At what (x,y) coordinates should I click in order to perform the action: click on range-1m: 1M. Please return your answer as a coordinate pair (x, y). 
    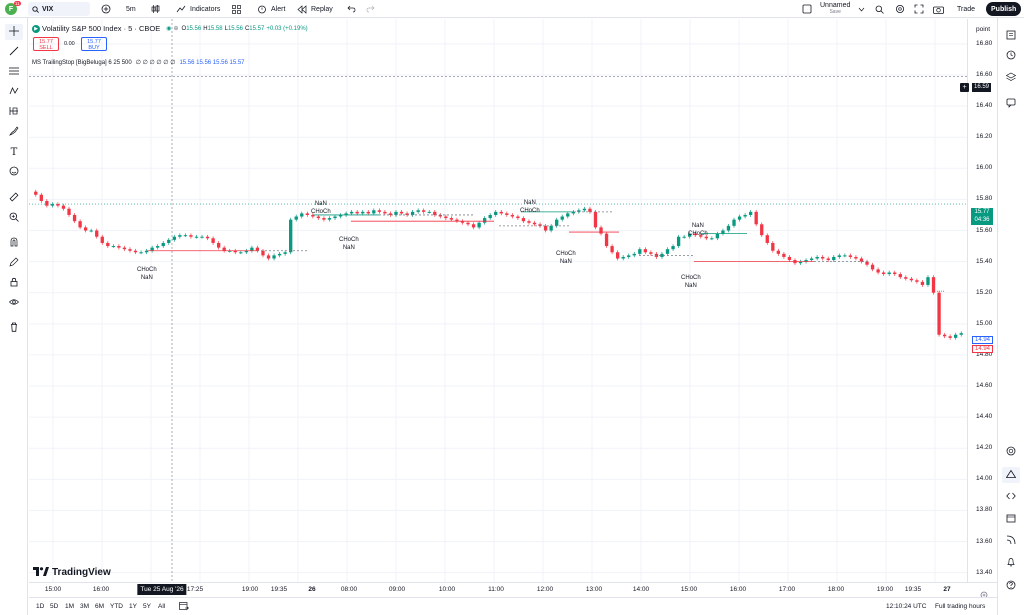
    Looking at the image, I should click on (70, 606).